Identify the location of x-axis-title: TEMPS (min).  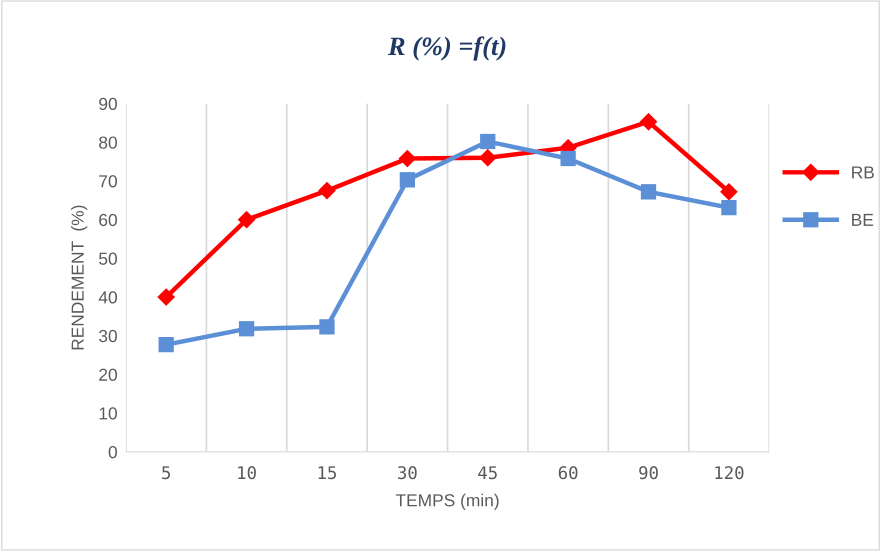
(447, 502).